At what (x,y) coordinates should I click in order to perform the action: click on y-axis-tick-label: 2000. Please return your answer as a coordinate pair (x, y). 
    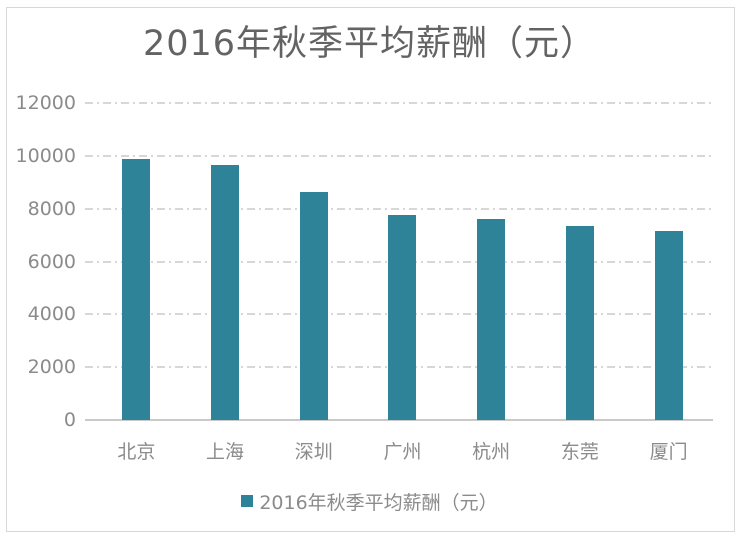
    Looking at the image, I should click on (51, 367).